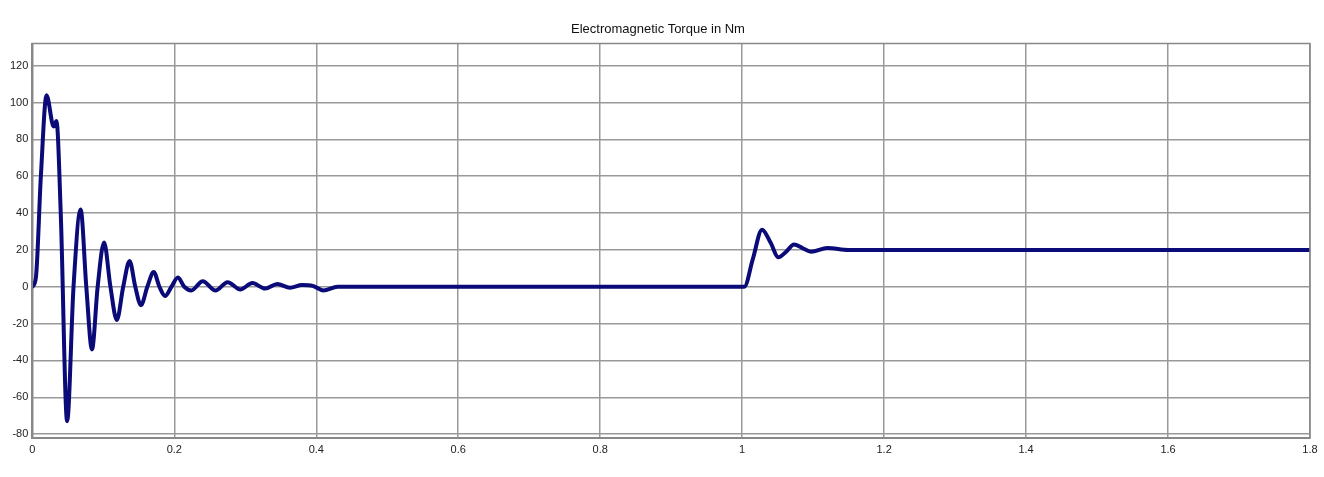  What do you see at coordinates (20, 433) in the screenshot?
I see `y-tick-label: -80` at bounding box center [20, 433].